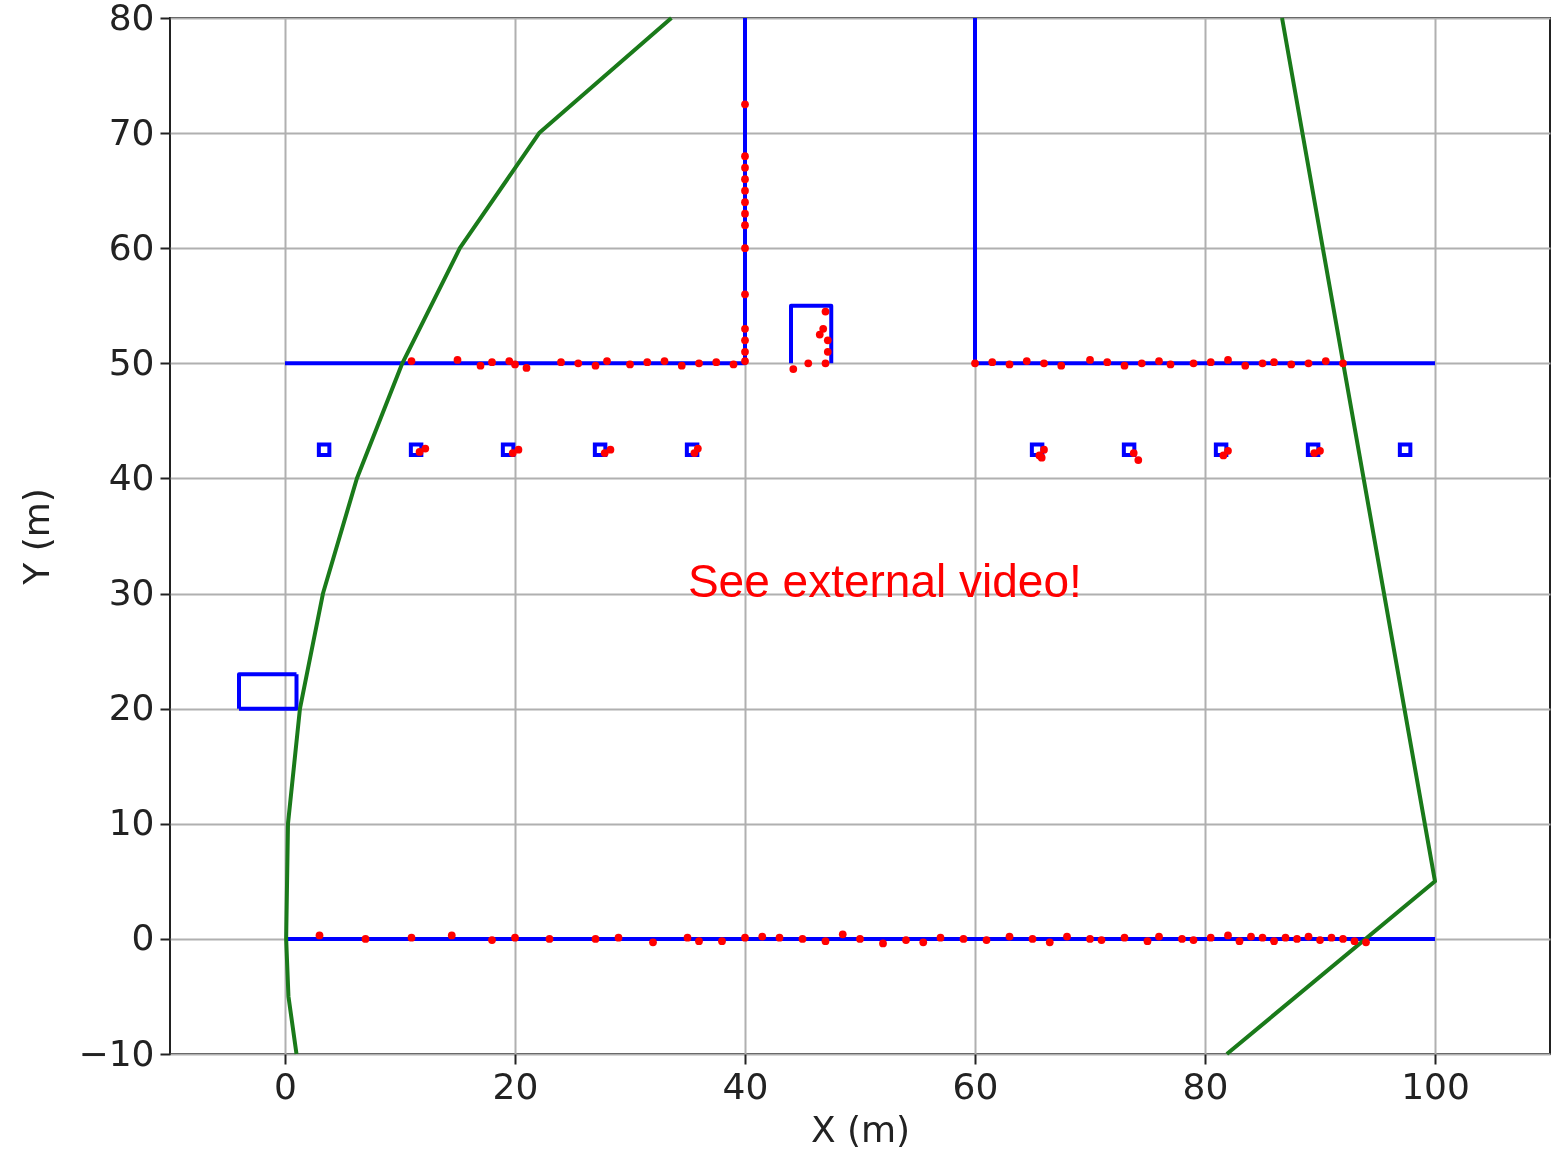 The width and height of the screenshot is (1554, 1171). Describe the element at coordinates (131, 593) in the screenshot. I see `y-tick-label: 30` at that location.